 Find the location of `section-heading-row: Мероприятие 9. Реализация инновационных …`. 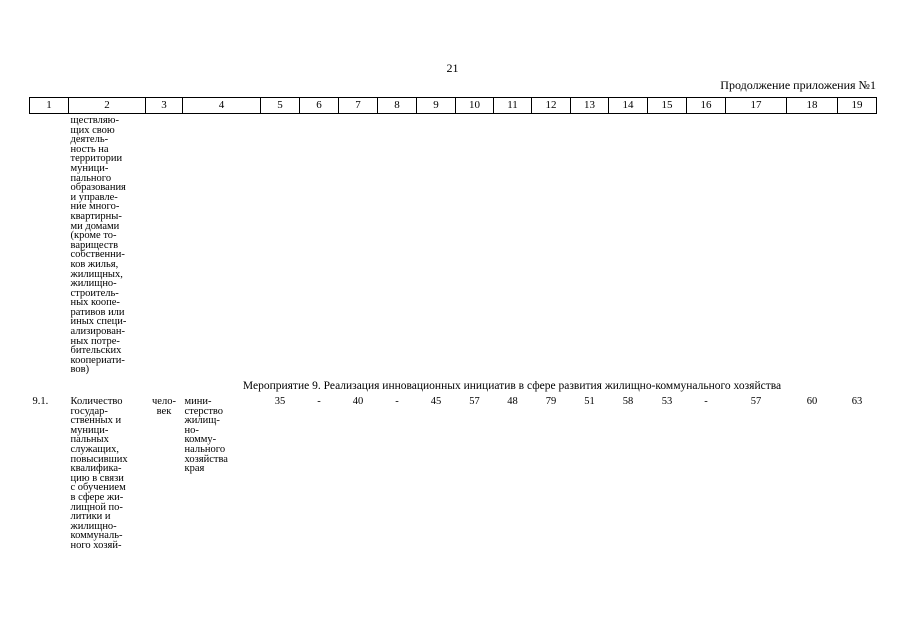

section-heading-row: Мероприятие 9. Реализация инновационных … is located at coordinates (453, 387).